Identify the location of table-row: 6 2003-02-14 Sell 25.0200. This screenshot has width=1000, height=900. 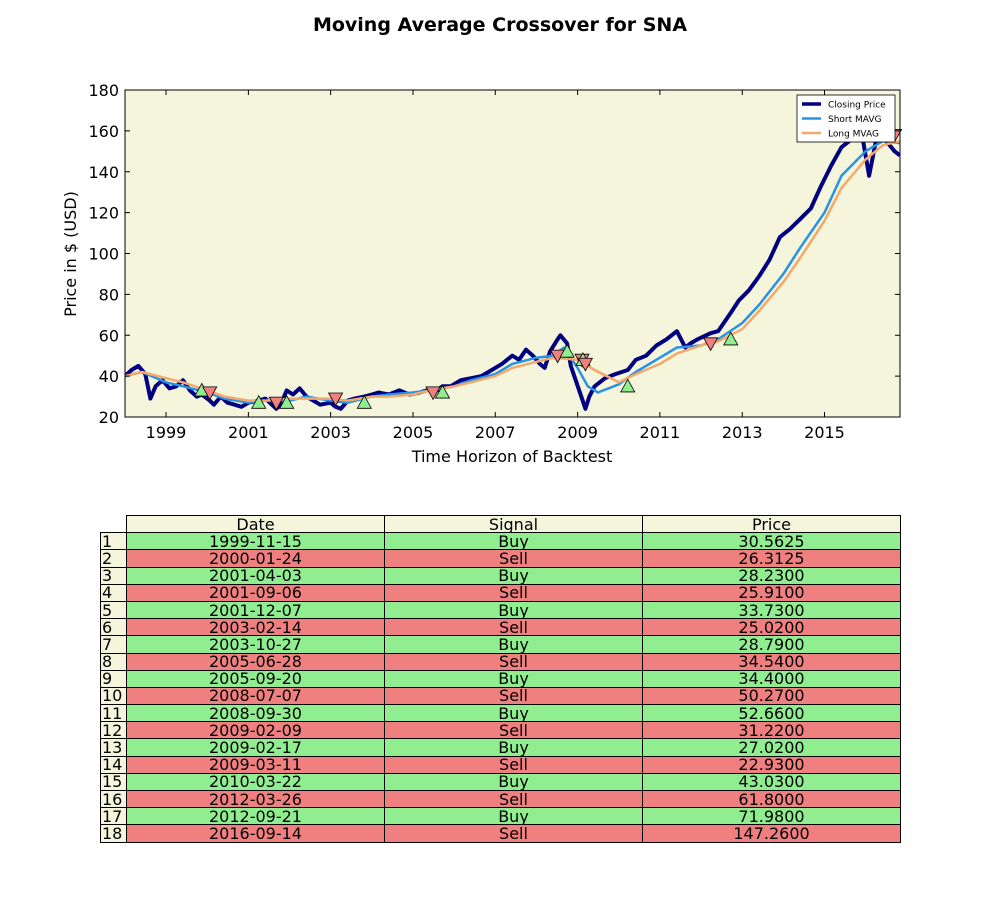
(500, 627).